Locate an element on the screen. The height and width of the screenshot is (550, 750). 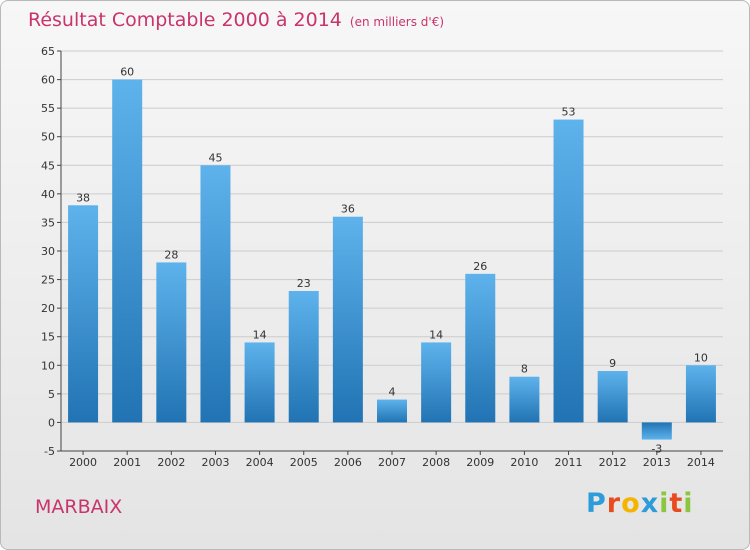
commune-name: MARBAIX is located at coordinates (79, 507).